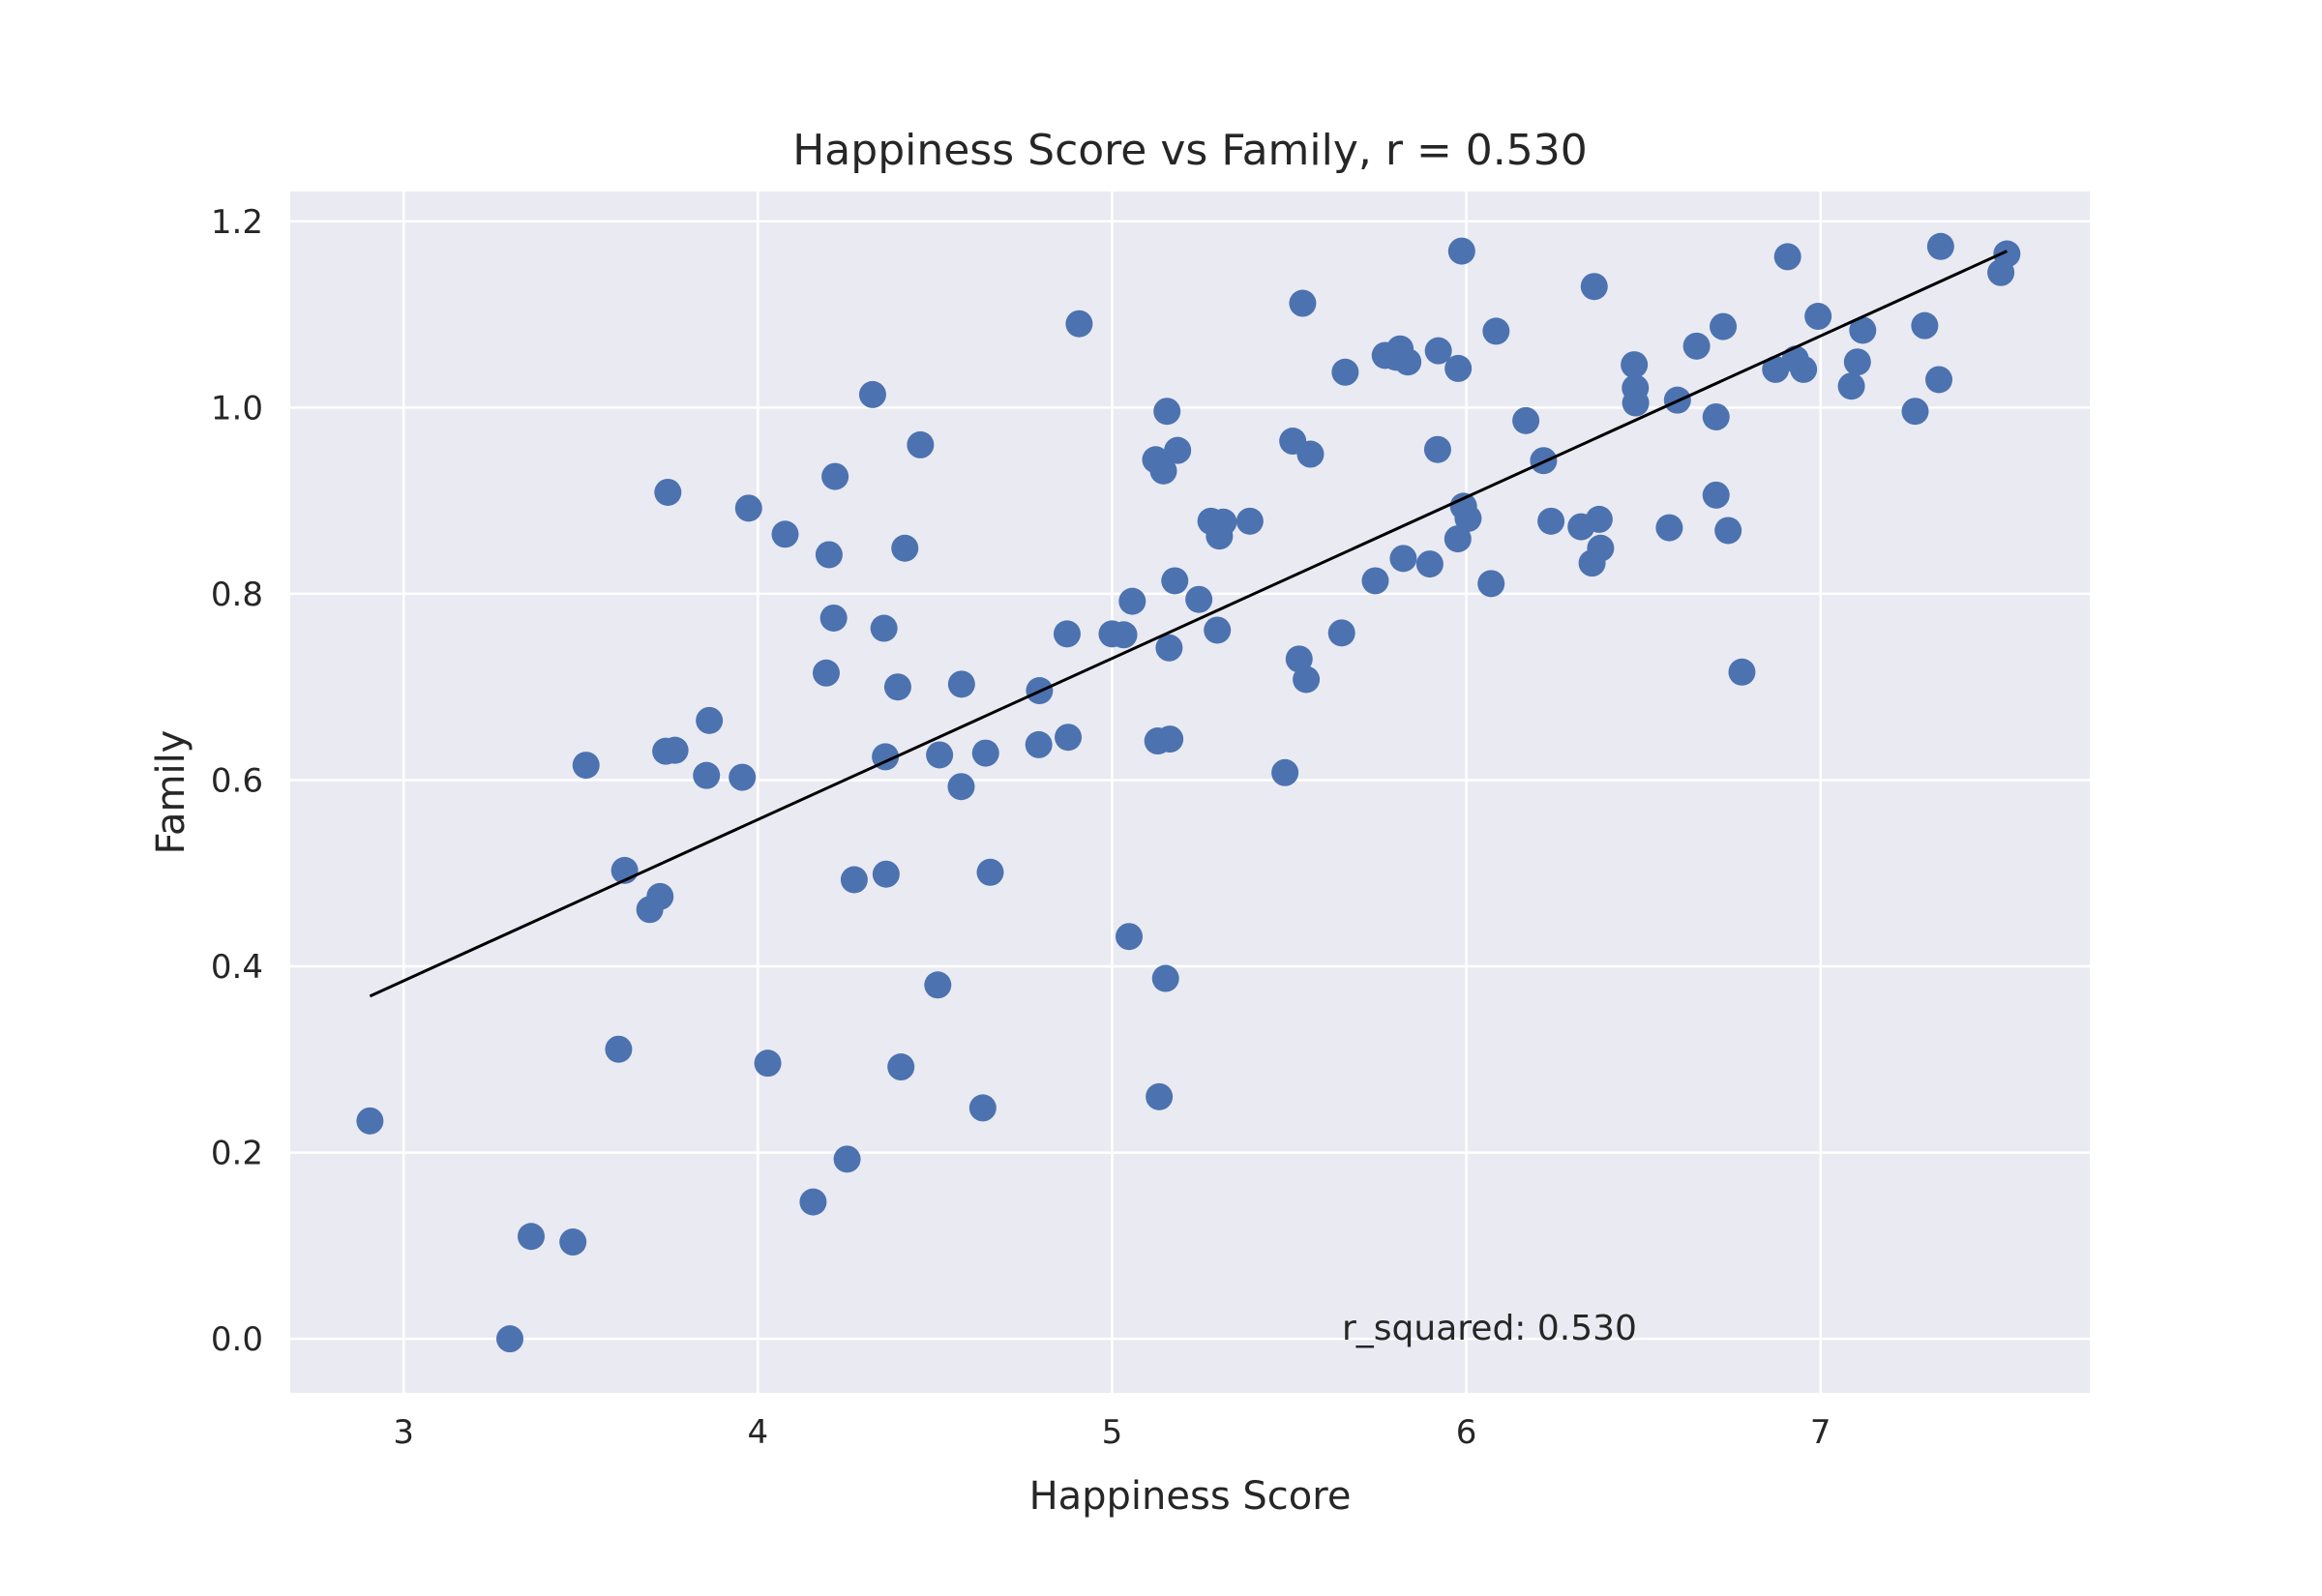 The image size is (2322, 1596). Describe the element at coordinates (237, 1154) in the screenshot. I see `y-tick-label: 0.2` at that location.